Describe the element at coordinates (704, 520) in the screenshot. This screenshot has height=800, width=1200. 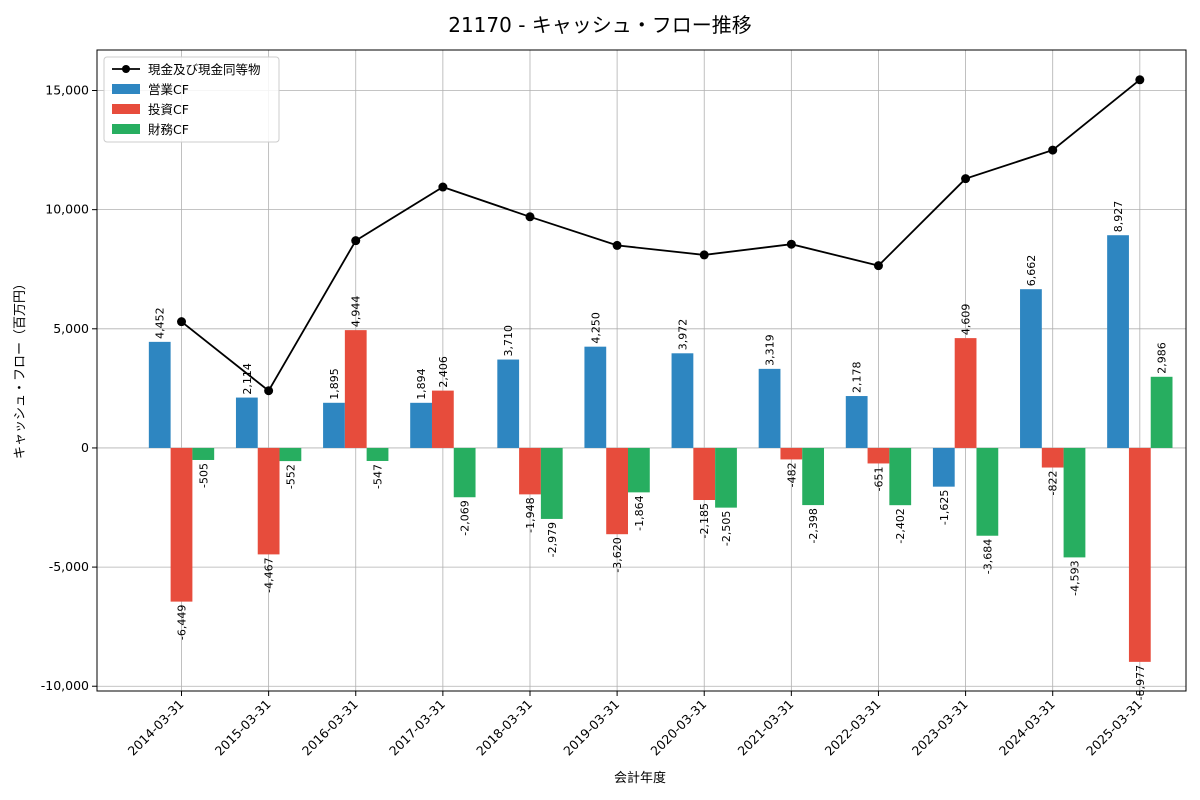
I see `bar-value-label: -2,185` at that location.